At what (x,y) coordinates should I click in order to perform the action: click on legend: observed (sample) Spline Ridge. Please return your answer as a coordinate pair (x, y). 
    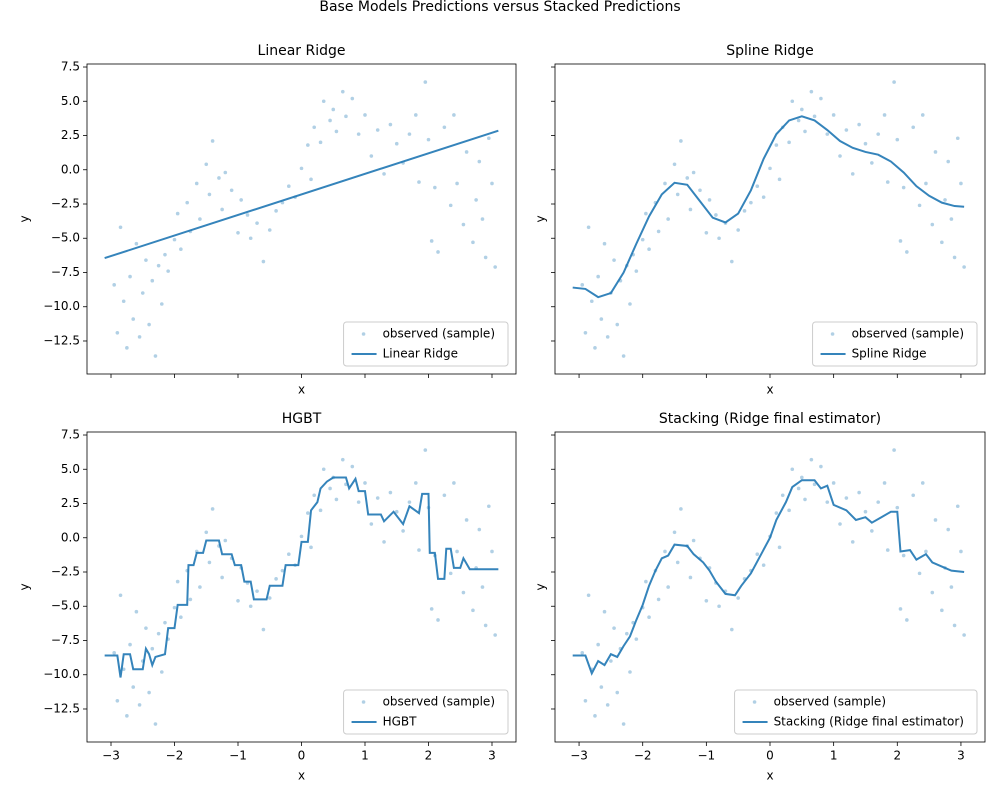
    Looking at the image, I should click on (895, 344).